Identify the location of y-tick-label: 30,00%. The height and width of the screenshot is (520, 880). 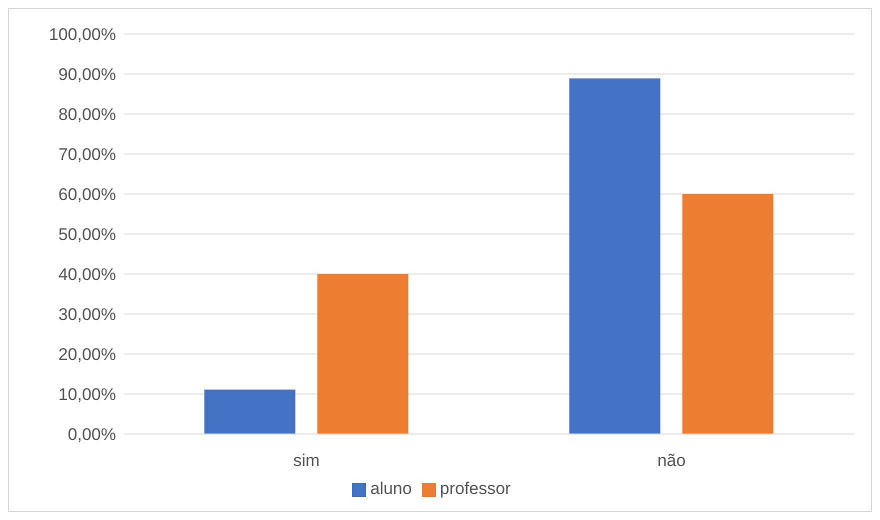
(87, 314).